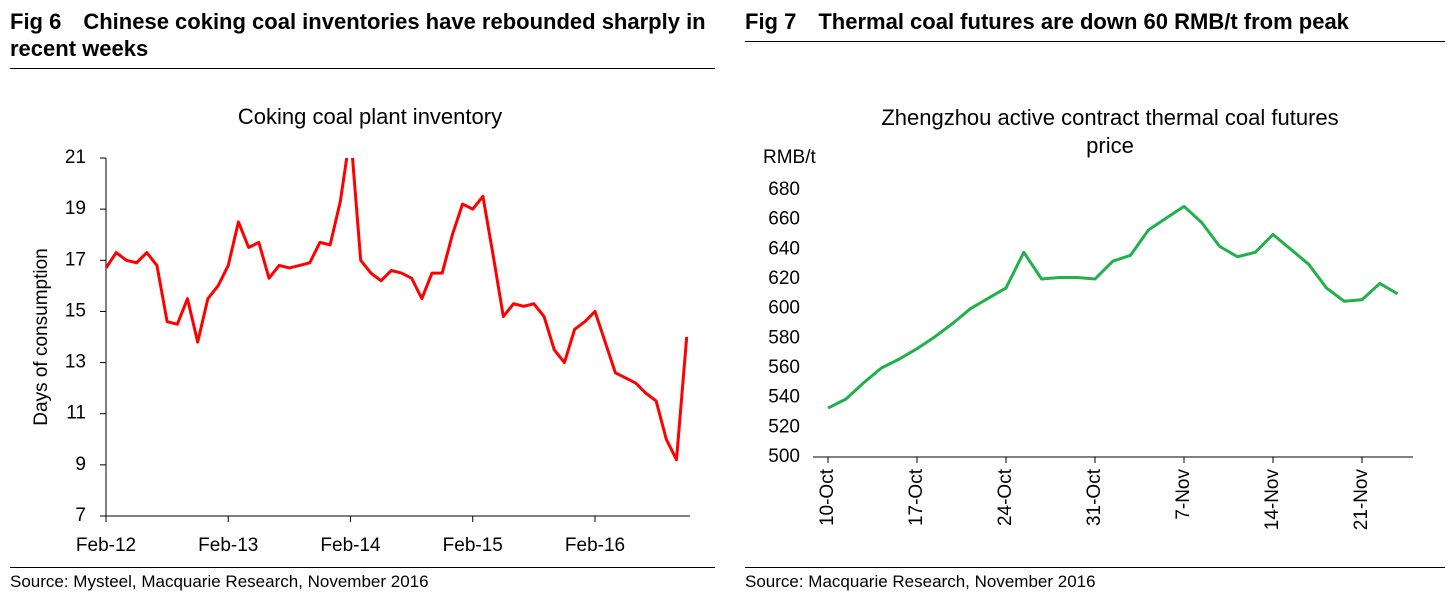 This screenshot has width=1455, height=603. Describe the element at coordinates (80, 515) in the screenshot. I see `y-tick-label: 7` at that location.